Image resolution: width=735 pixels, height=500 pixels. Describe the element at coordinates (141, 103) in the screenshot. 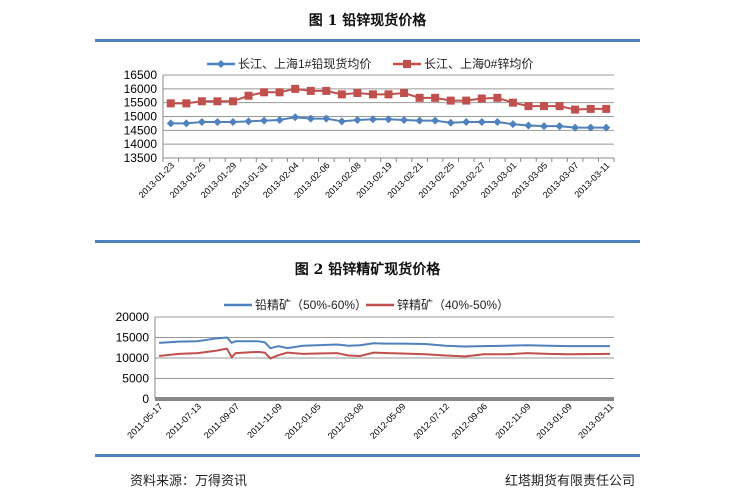

I see `y-tick-label: 15500` at that location.